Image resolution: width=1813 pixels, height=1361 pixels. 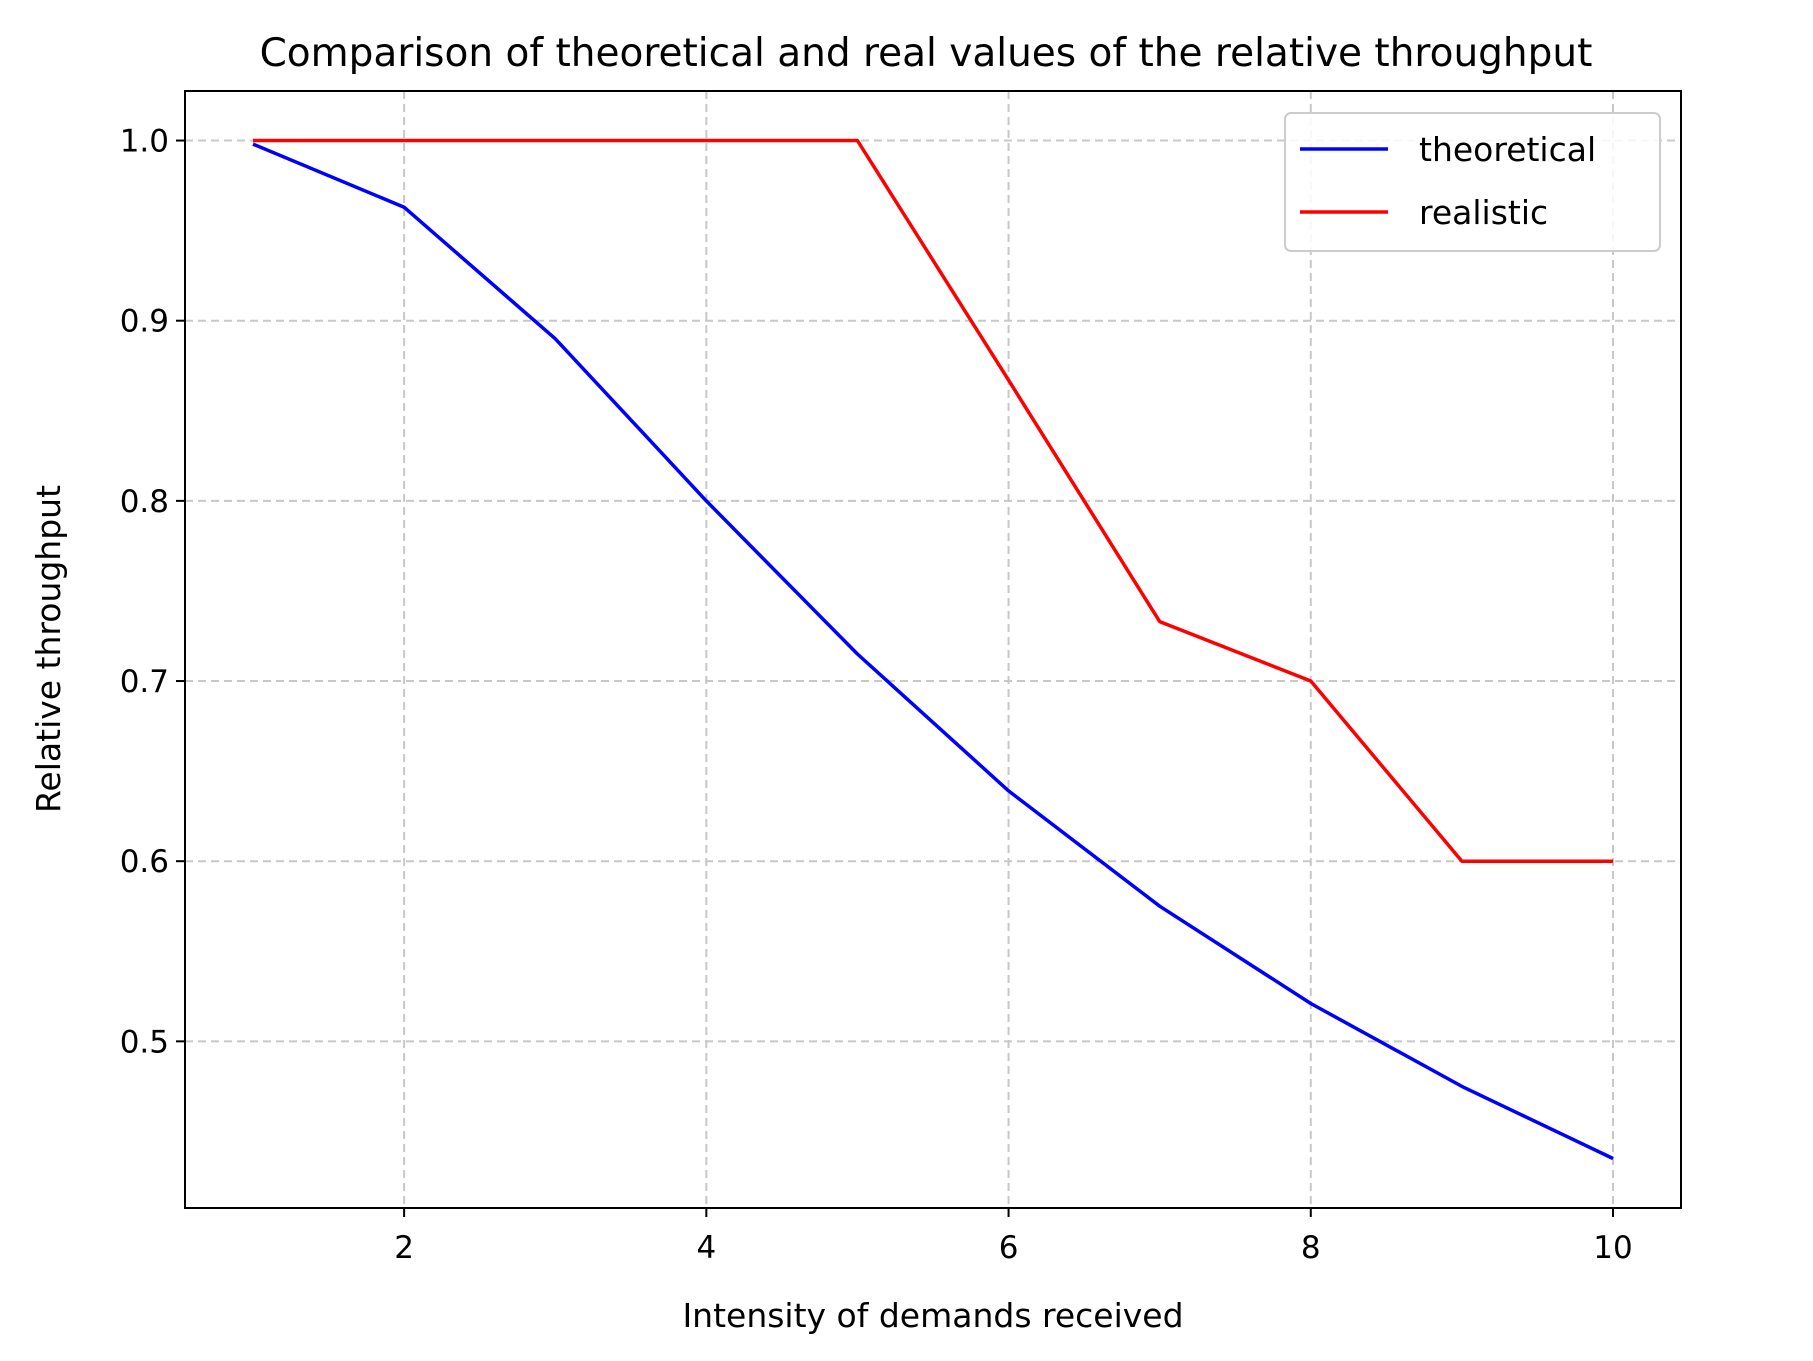 What do you see at coordinates (144, 502) in the screenshot?
I see `y-tick-label: 0.8` at bounding box center [144, 502].